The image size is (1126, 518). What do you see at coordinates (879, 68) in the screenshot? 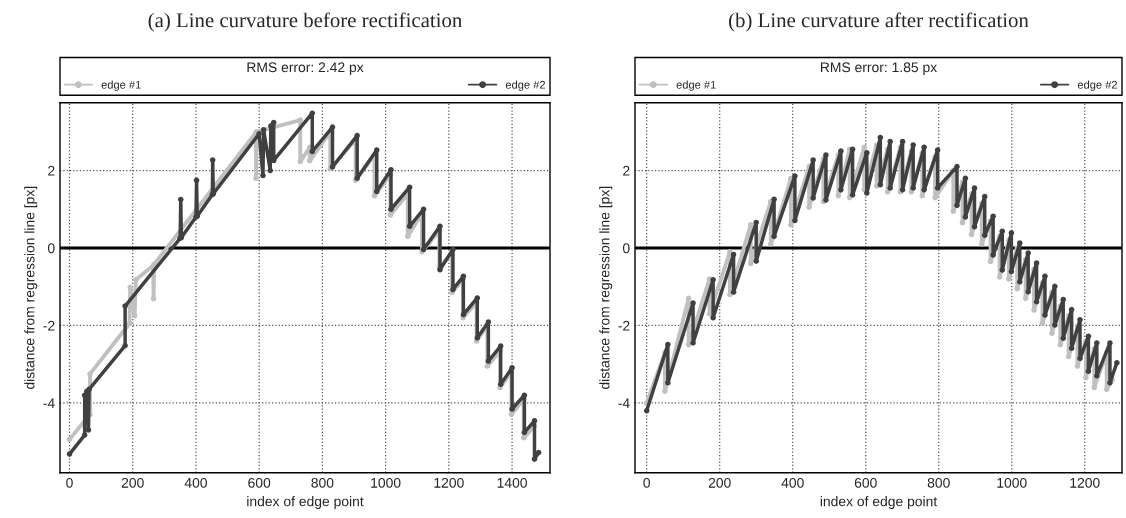
I see `legend-title: RMS error: 1.85 px` at bounding box center [879, 68].